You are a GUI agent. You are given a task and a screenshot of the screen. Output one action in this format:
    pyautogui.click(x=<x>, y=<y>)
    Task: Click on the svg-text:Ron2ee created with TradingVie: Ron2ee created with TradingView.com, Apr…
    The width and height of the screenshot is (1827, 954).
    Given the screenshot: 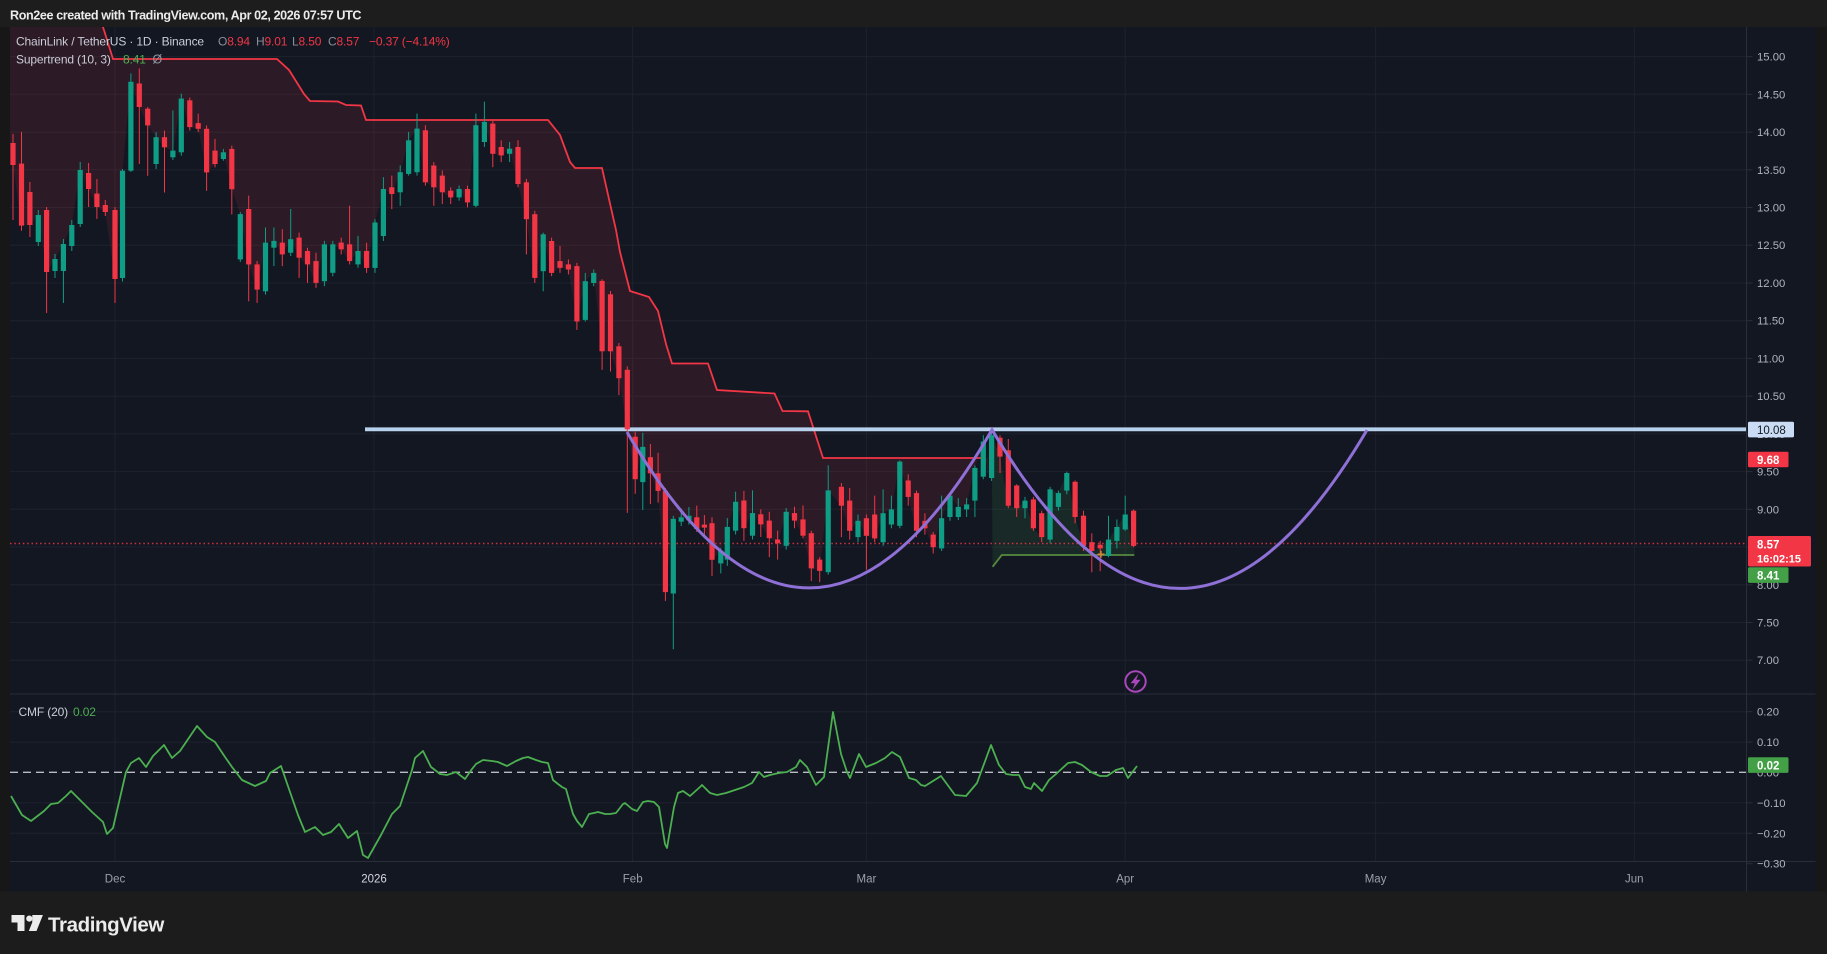 What is the action you would take?
    pyautogui.click(x=185, y=16)
    